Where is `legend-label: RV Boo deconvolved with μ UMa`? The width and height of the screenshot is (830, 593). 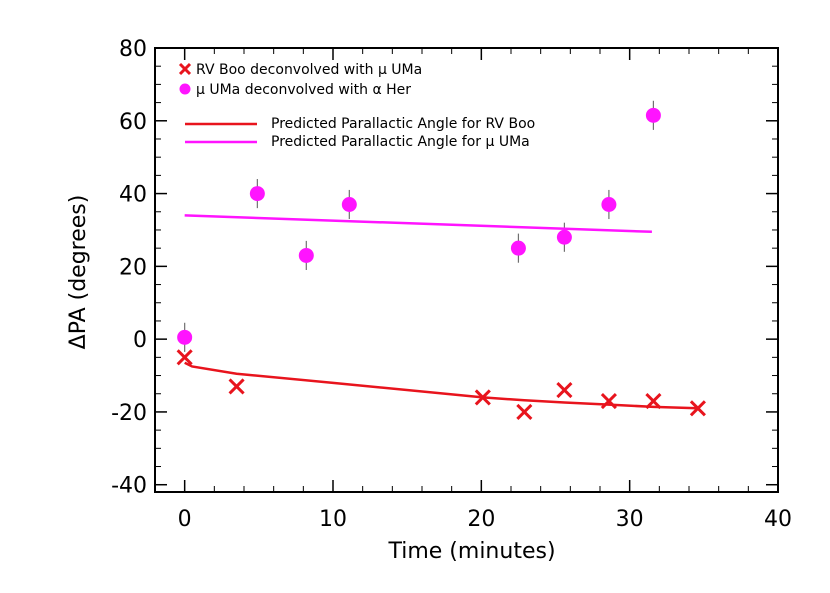 legend-label: RV Boo deconvolved with μ UMa is located at coordinates (309, 70).